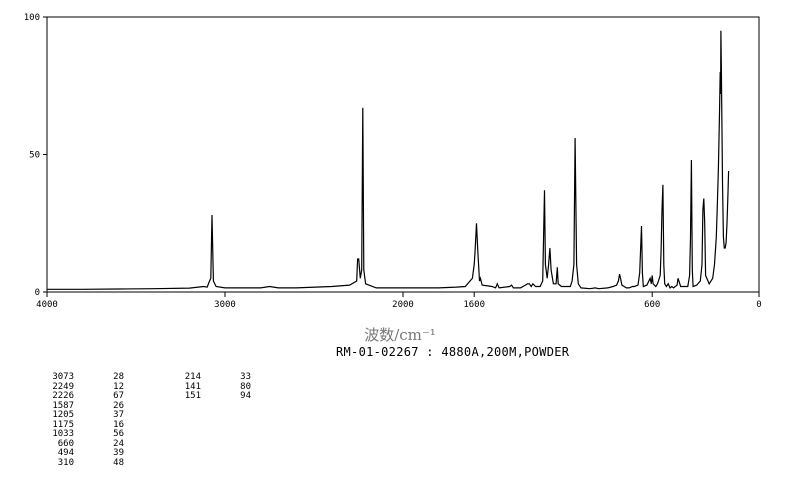  I want to click on peak-wavenumber: 214, so click(192, 377).